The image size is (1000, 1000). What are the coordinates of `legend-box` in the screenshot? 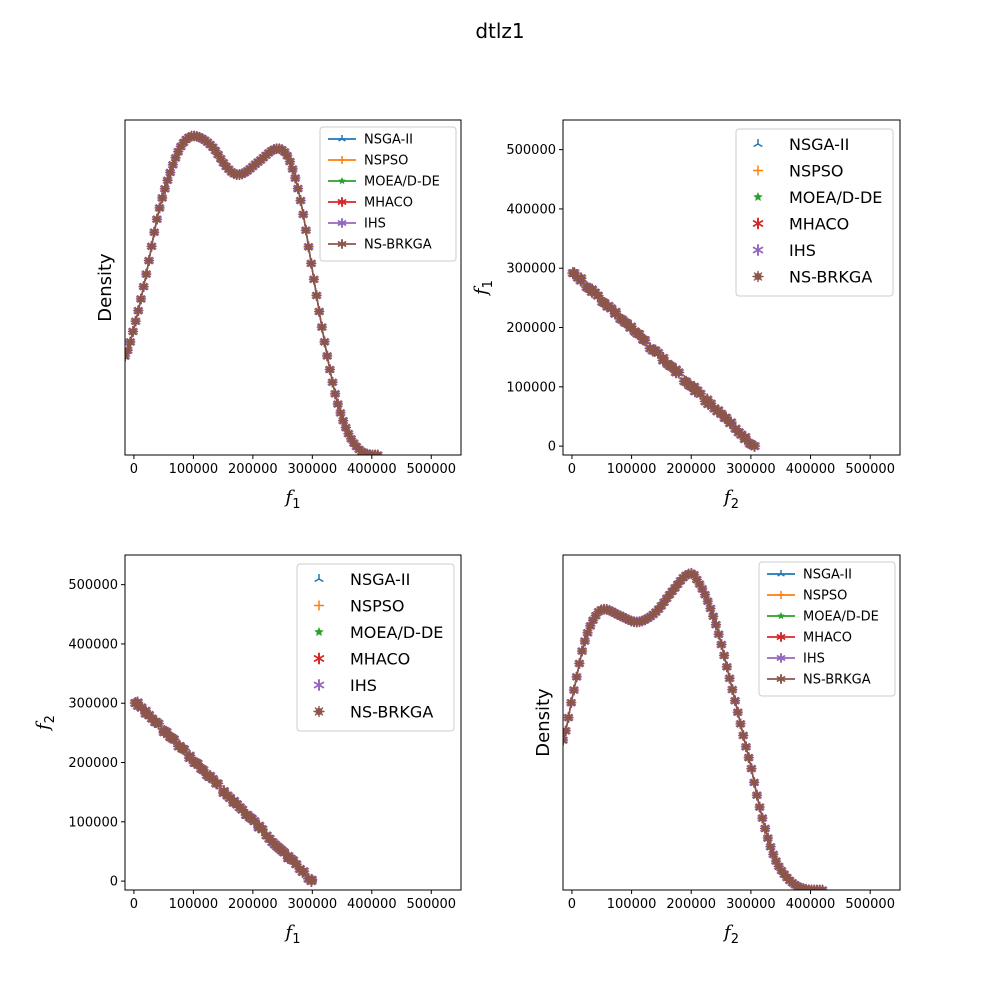 It's located at (814, 212).